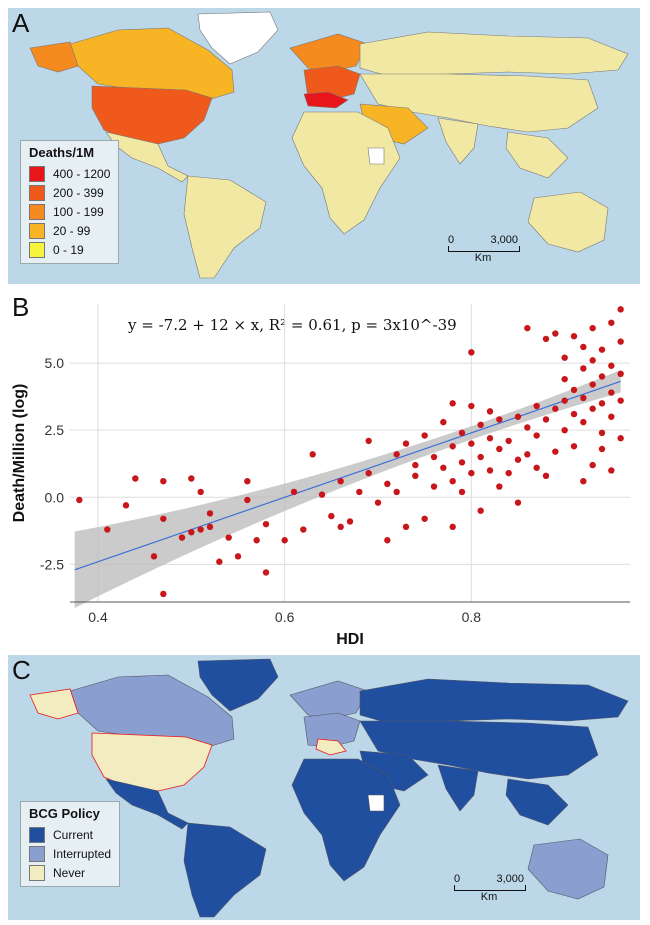 This screenshot has width=650, height=925. I want to click on europe-north, so click(329, 53).